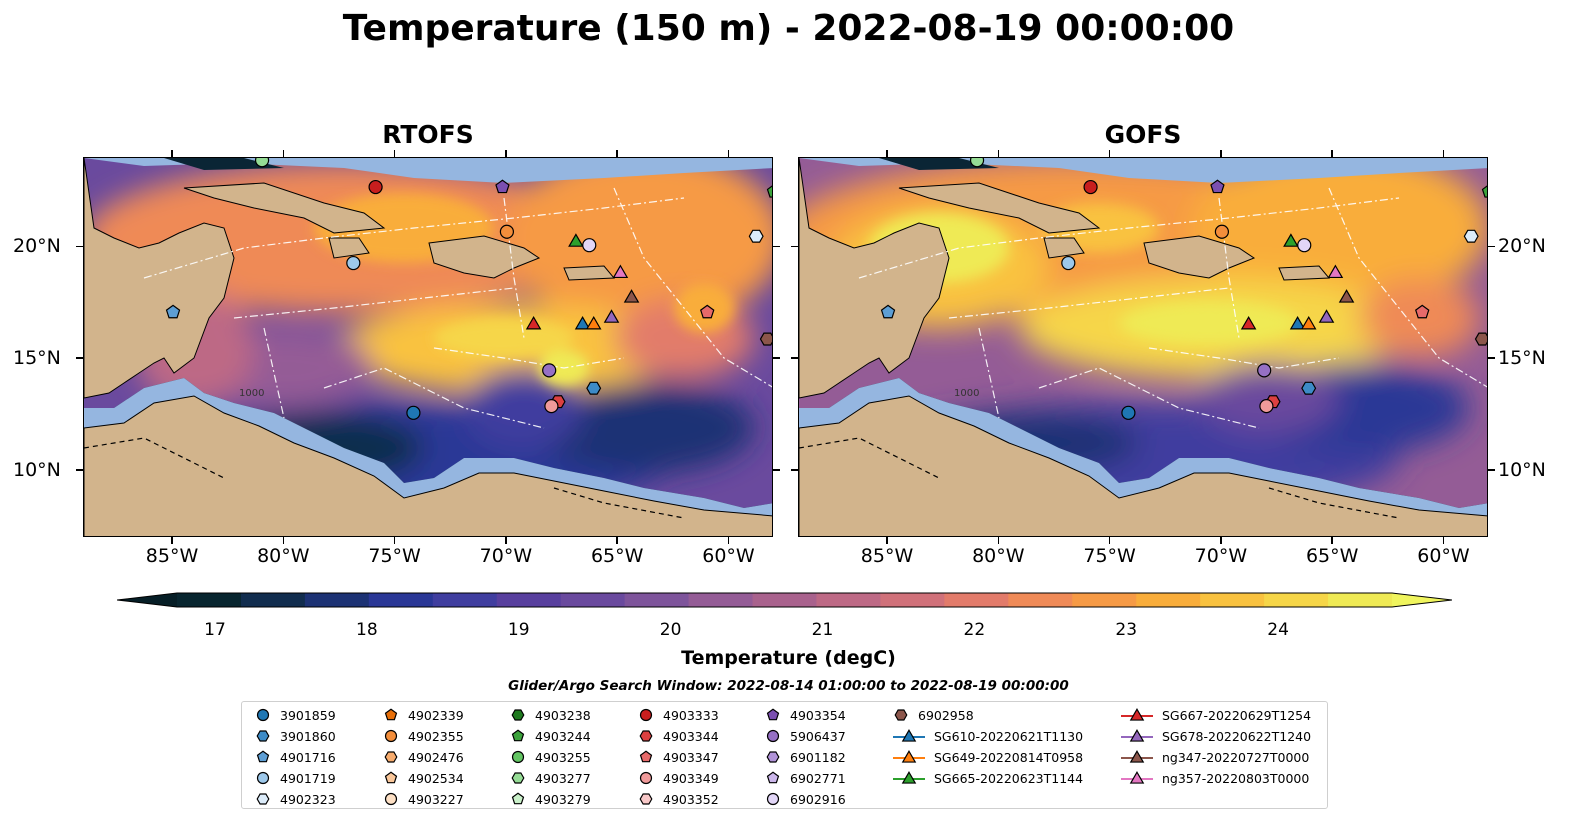  Describe the element at coordinates (423, 757) in the screenshot. I see `legend-entry: 4902476` at that location.